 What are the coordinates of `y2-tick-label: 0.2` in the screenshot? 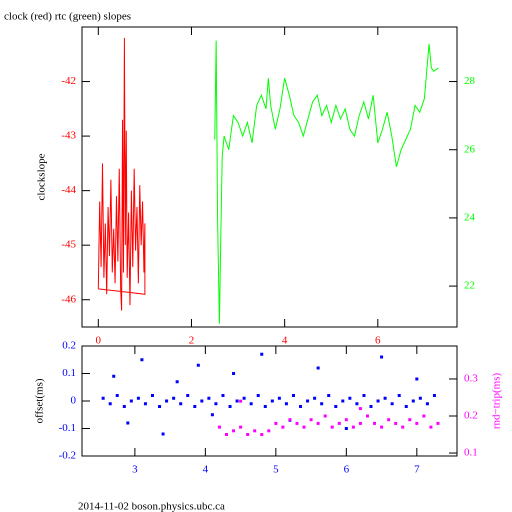 It's located at (471, 416).